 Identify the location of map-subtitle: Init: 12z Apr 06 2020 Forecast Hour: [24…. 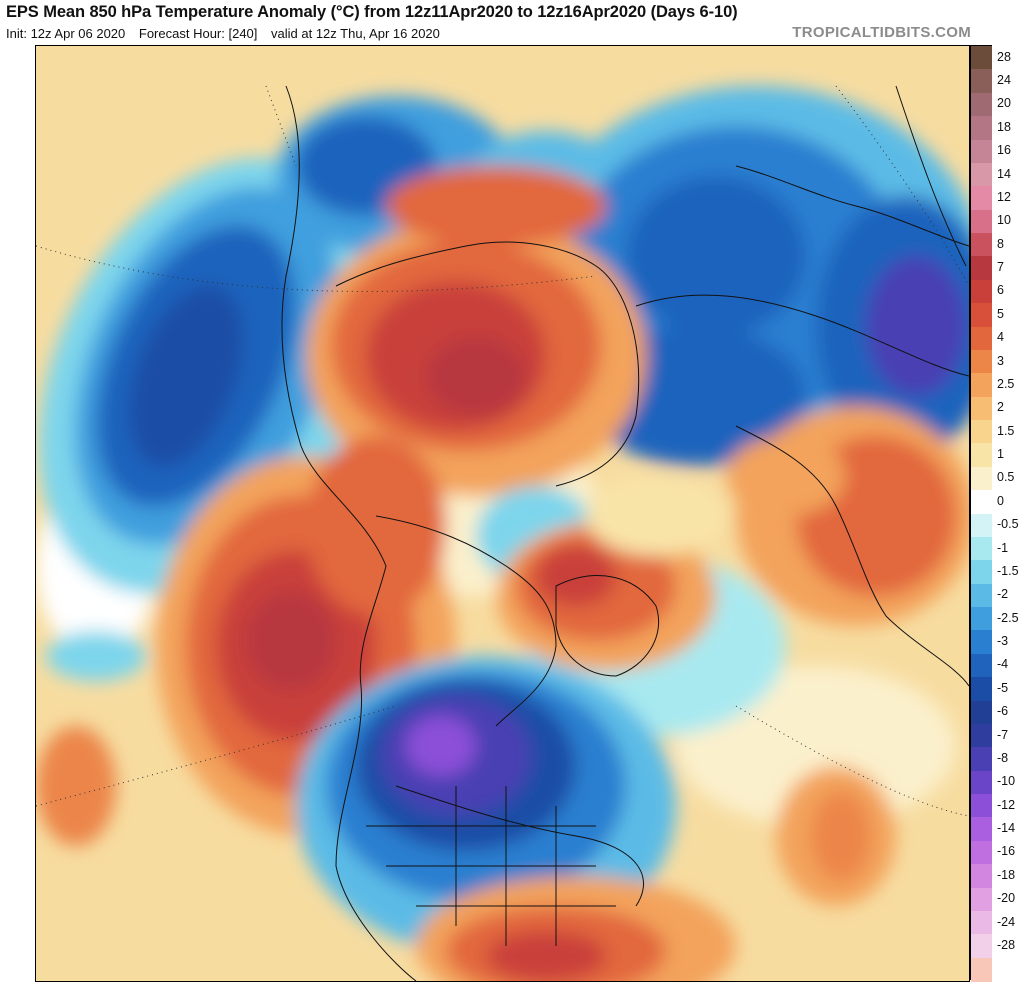
(228, 33).